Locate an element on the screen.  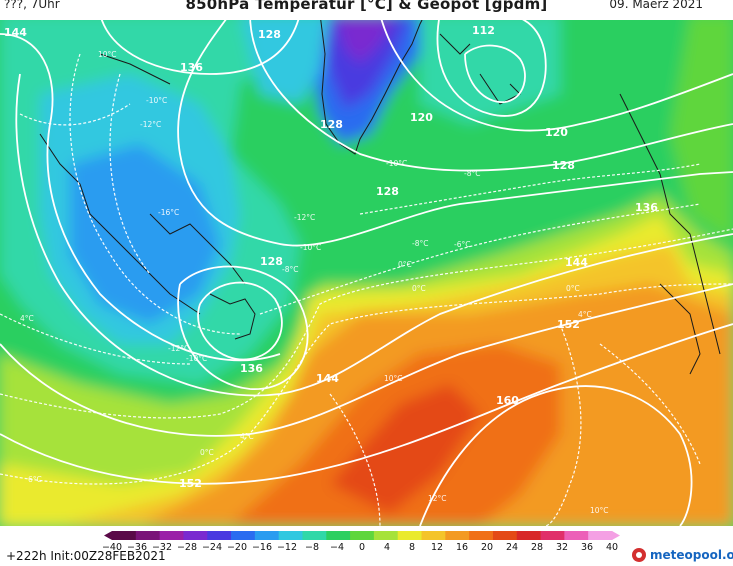
temp-label: 6°C is located at coordinates (35, 479).